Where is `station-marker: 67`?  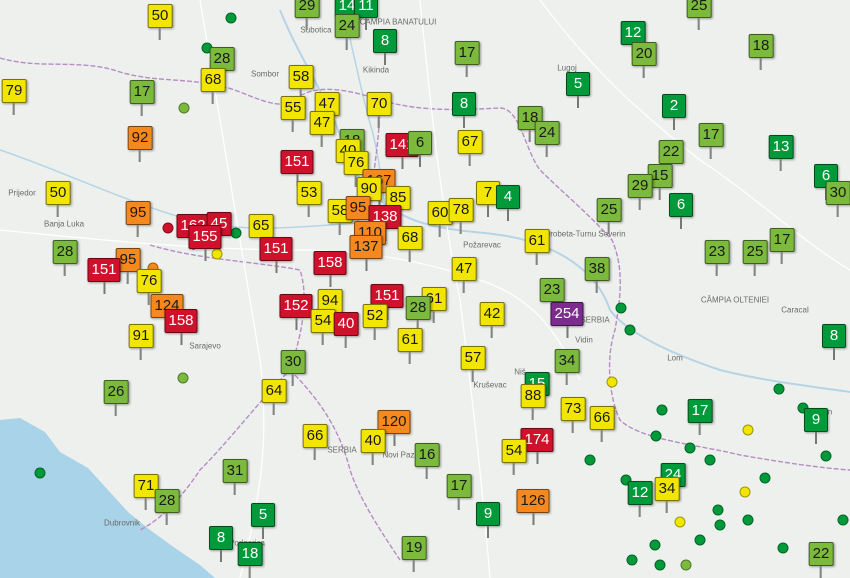
station-marker: 67 is located at coordinates (470, 148).